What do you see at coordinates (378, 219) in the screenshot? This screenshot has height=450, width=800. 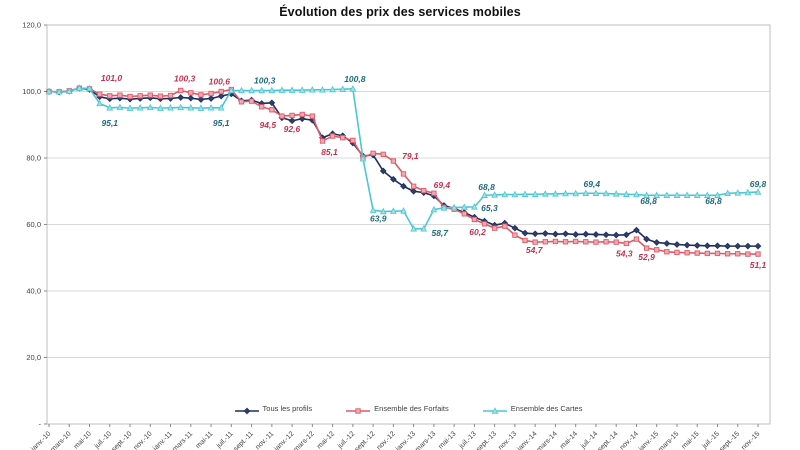 I see `svg-text: 63,9` at bounding box center [378, 219].